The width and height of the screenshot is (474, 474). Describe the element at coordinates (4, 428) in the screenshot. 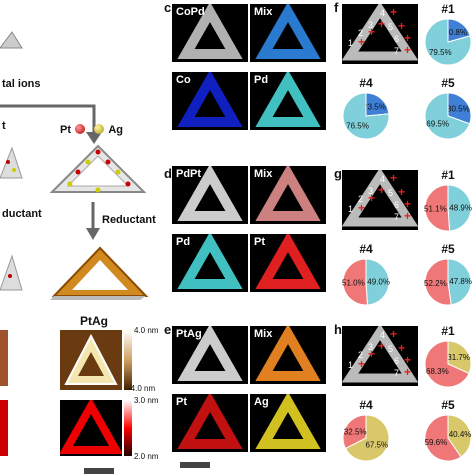

I see `afm-crop-left-bottom` at that location.